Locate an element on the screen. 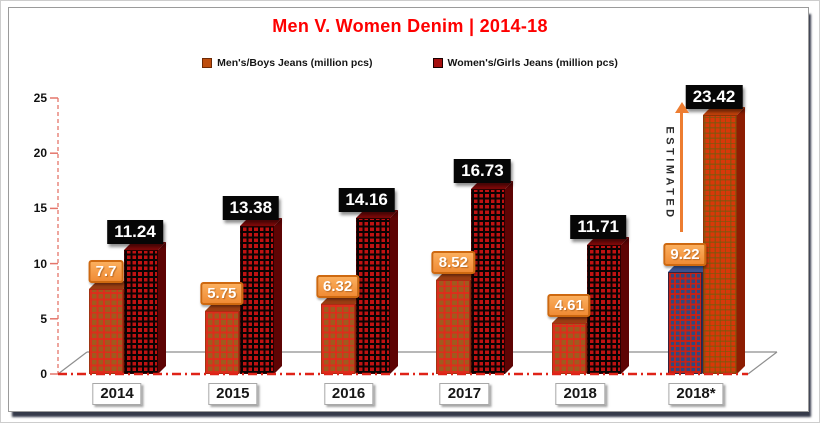 This screenshot has height=424, width=820. bar-women-2016 is located at coordinates (376, 292).